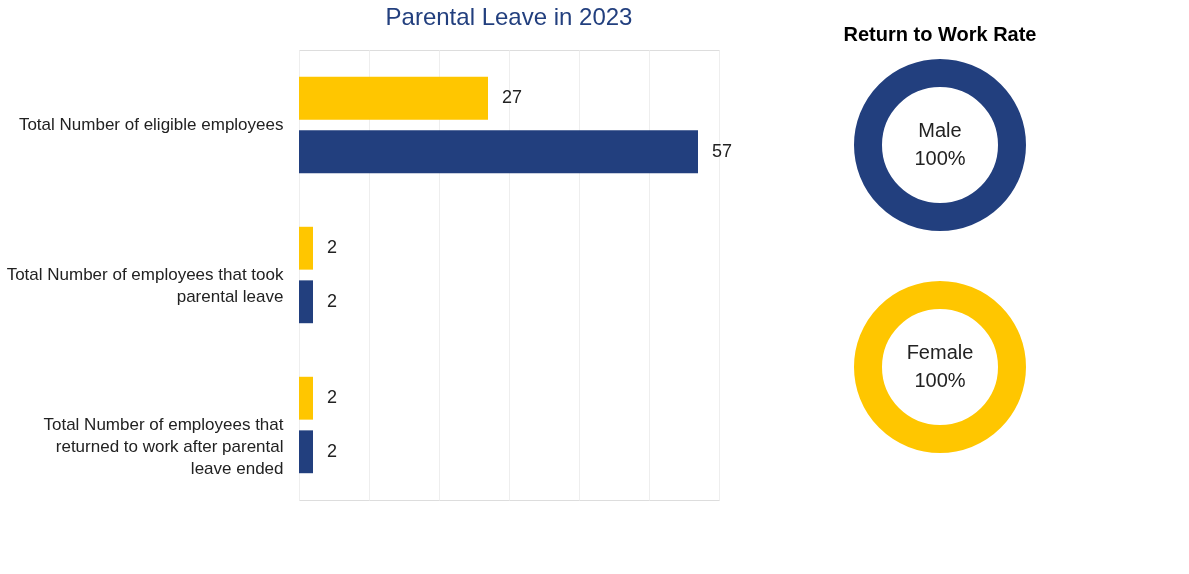  I want to click on y-tick-label: Total Number of employees that took parental leave, so click(145, 285).